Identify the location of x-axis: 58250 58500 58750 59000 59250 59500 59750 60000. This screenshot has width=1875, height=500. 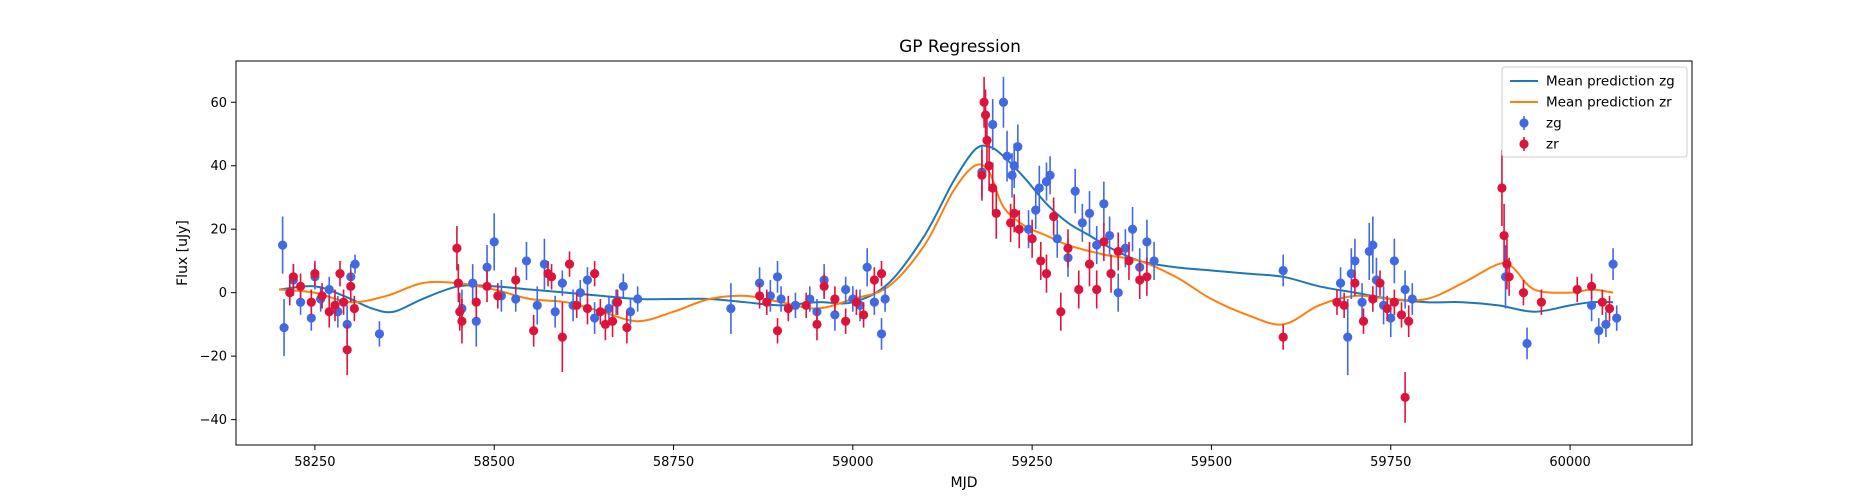
(942, 457).